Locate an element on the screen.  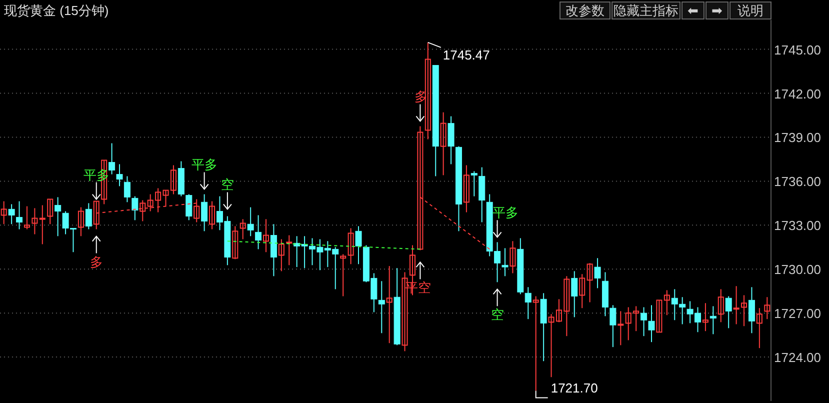
y-tick-label: 1739.00 is located at coordinates (797, 138).